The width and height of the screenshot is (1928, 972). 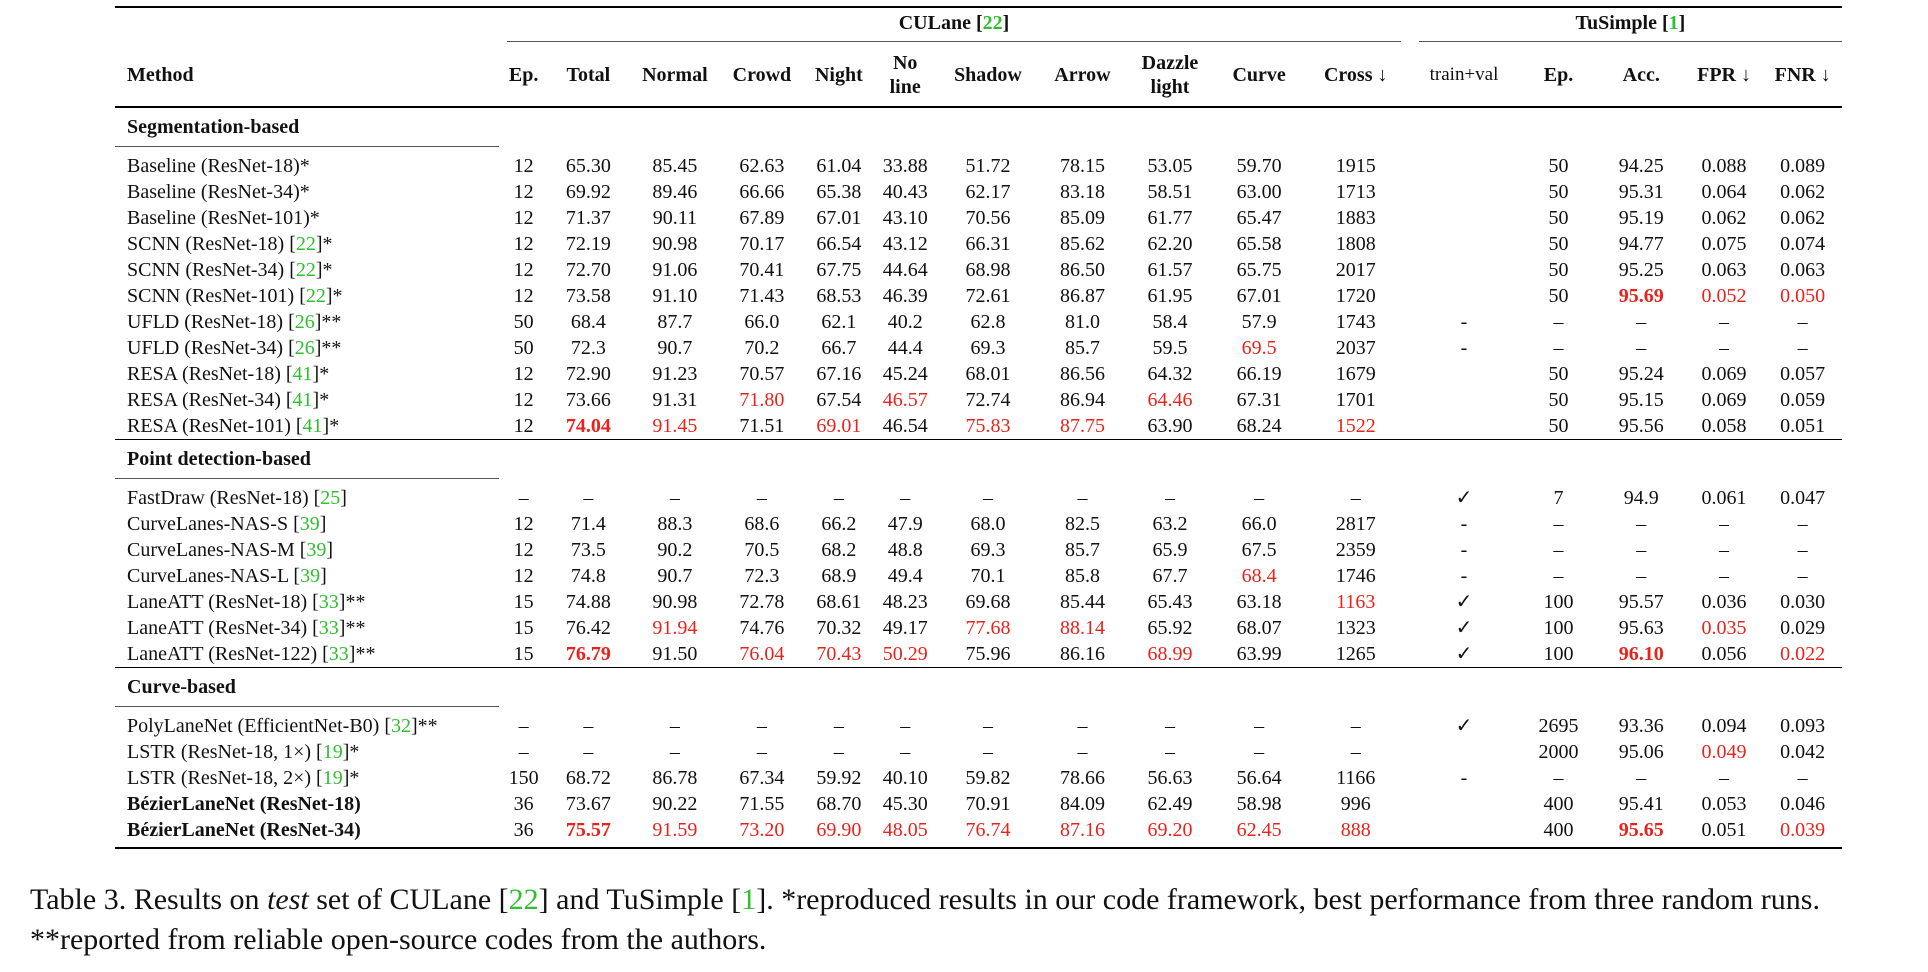 What do you see at coordinates (1803, 498) in the screenshot?
I see `table-cell: 0.047` at bounding box center [1803, 498].